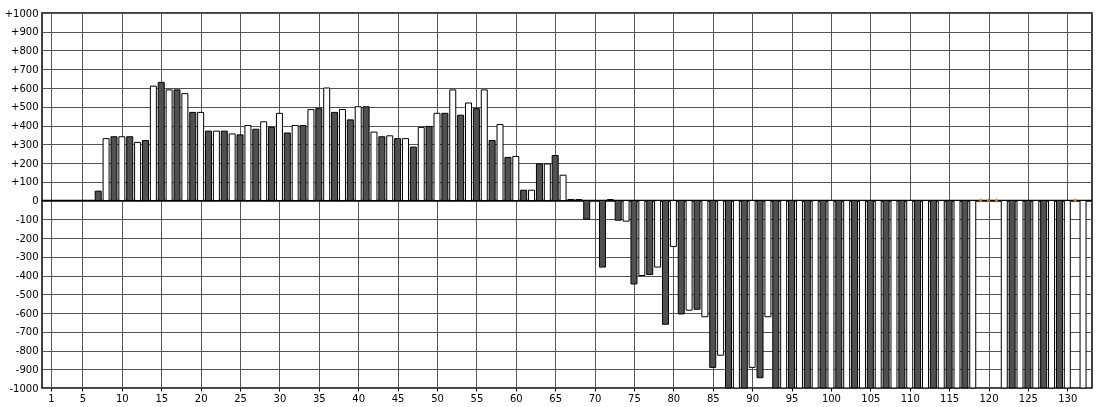  I want to click on y-tick-label: -800, so click(27, 350).